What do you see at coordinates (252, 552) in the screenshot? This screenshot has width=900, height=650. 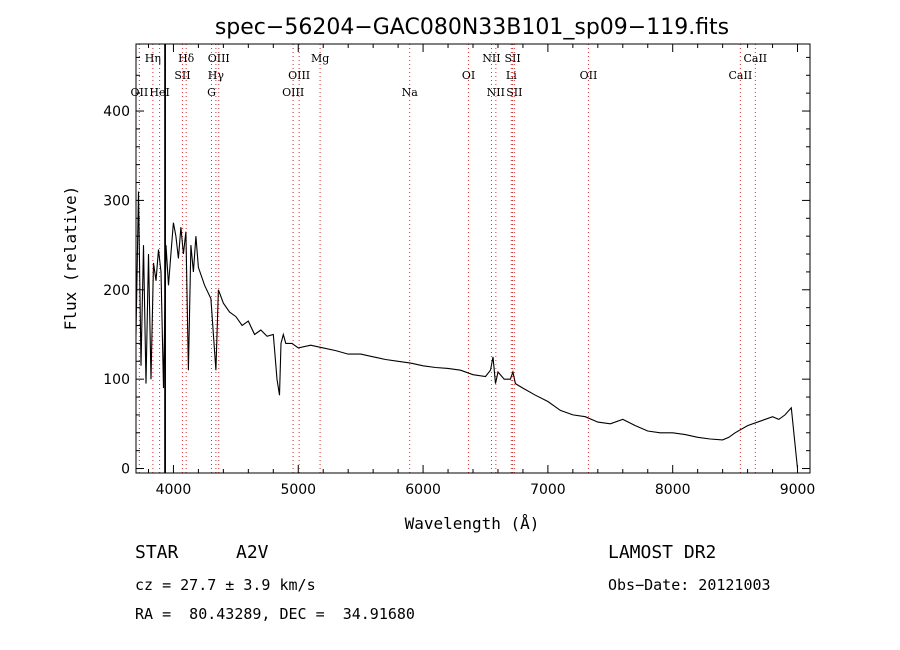 I see `spectral-subclass: A2V` at bounding box center [252, 552].